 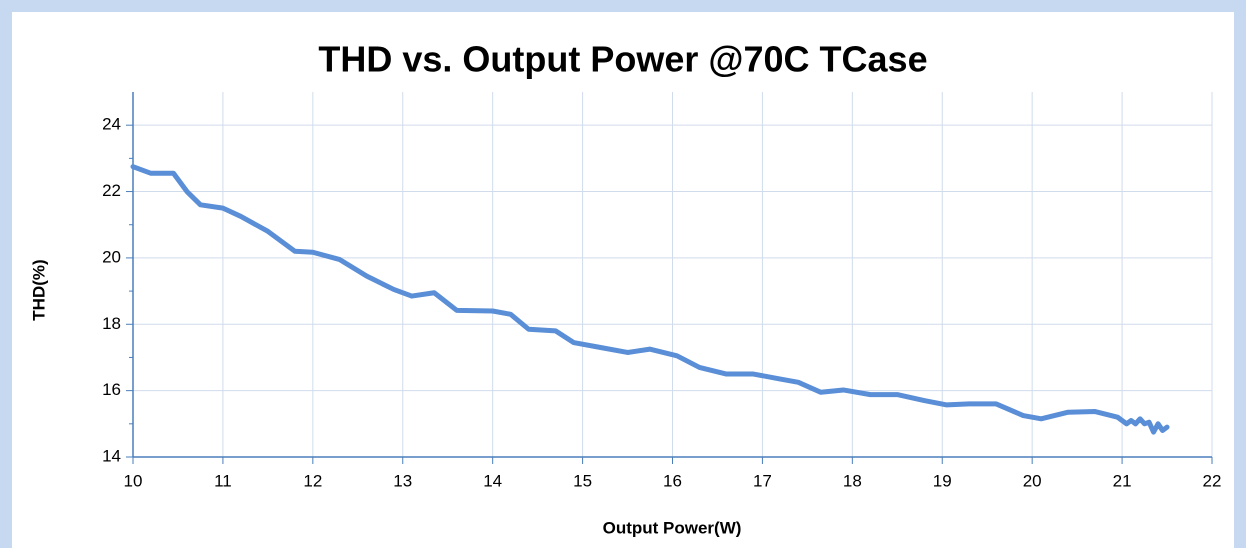 I want to click on x-tick-label: 11, so click(x=223, y=480).